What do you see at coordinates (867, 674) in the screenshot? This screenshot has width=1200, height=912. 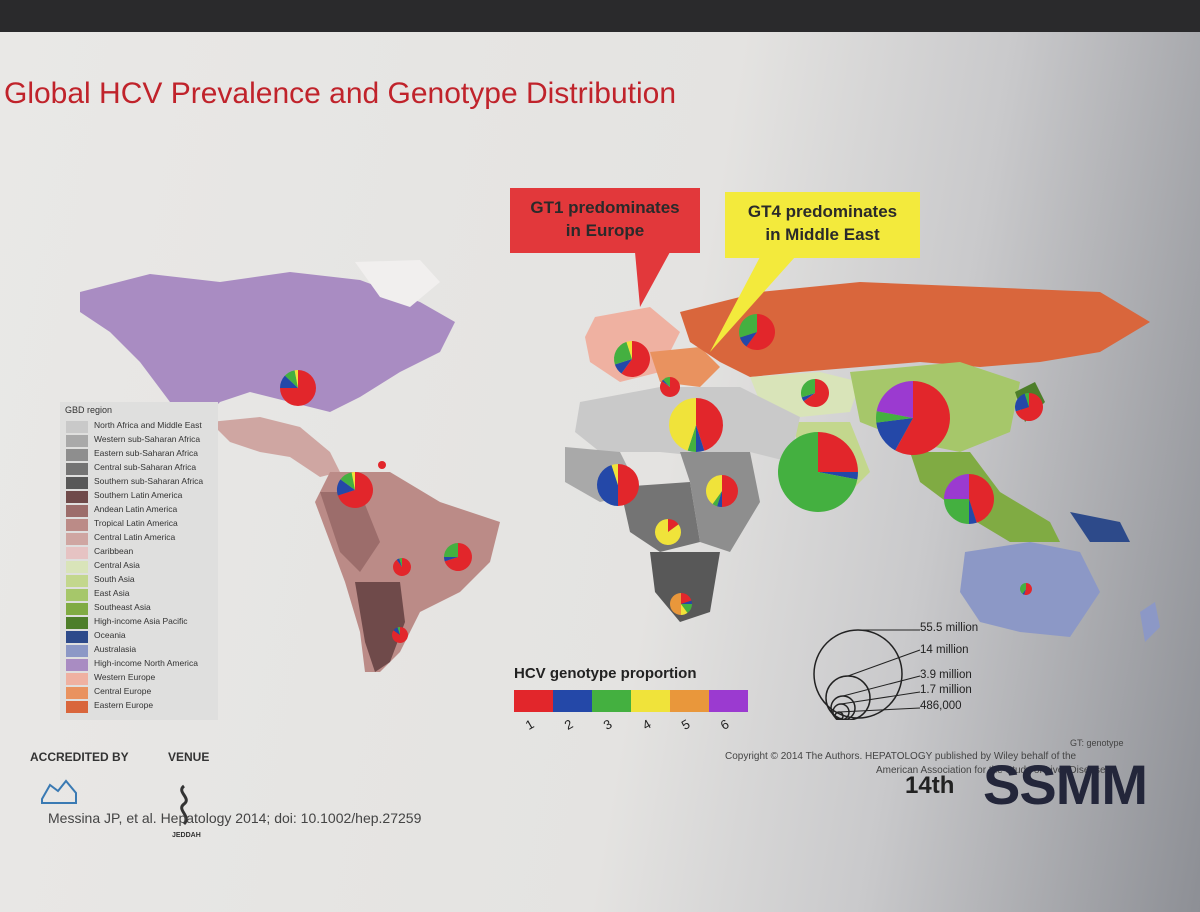 I see `size-legend` at bounding box center [867, 674].